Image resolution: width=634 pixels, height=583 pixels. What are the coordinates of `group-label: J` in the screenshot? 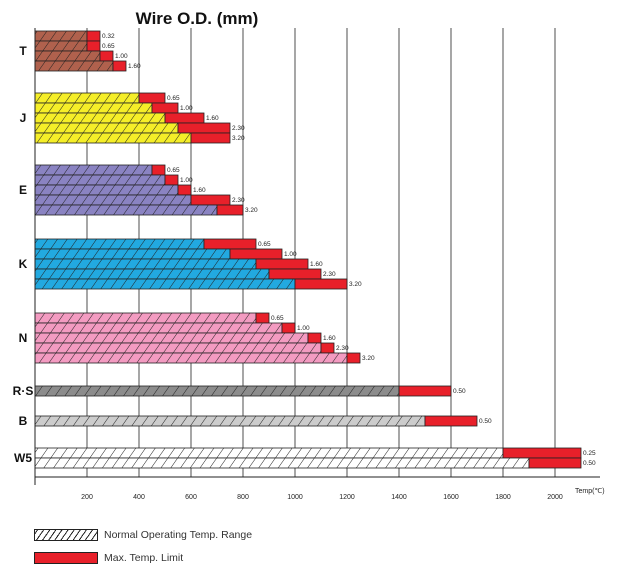 It's located at (23, 118).